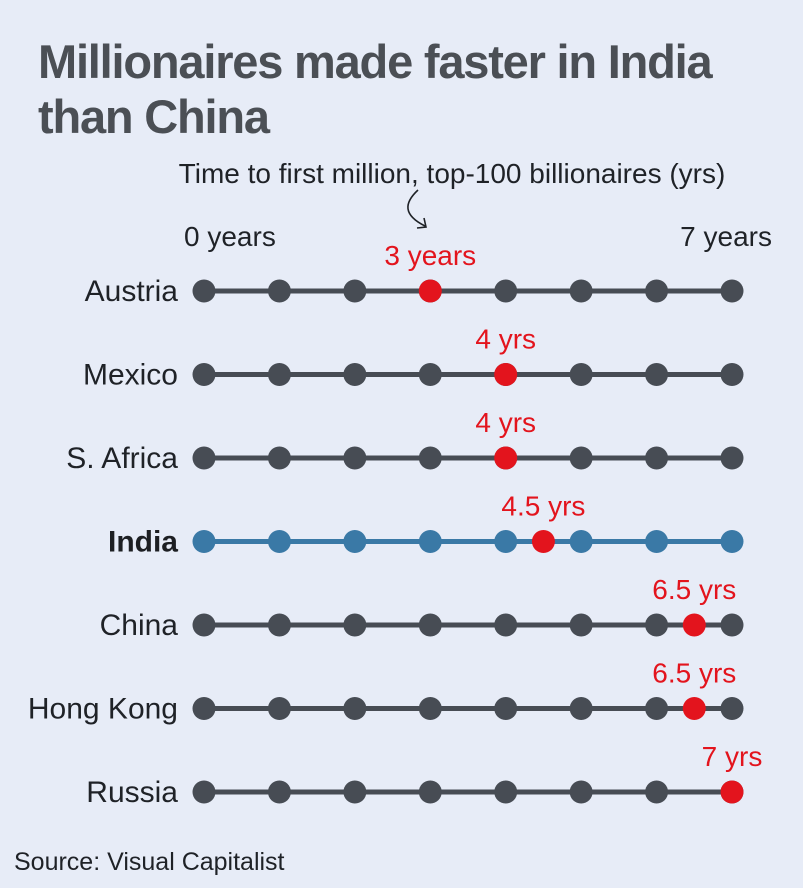 This screenshot has height=888, width=803. I want to click on row-label-china: China, so click(139, 625).